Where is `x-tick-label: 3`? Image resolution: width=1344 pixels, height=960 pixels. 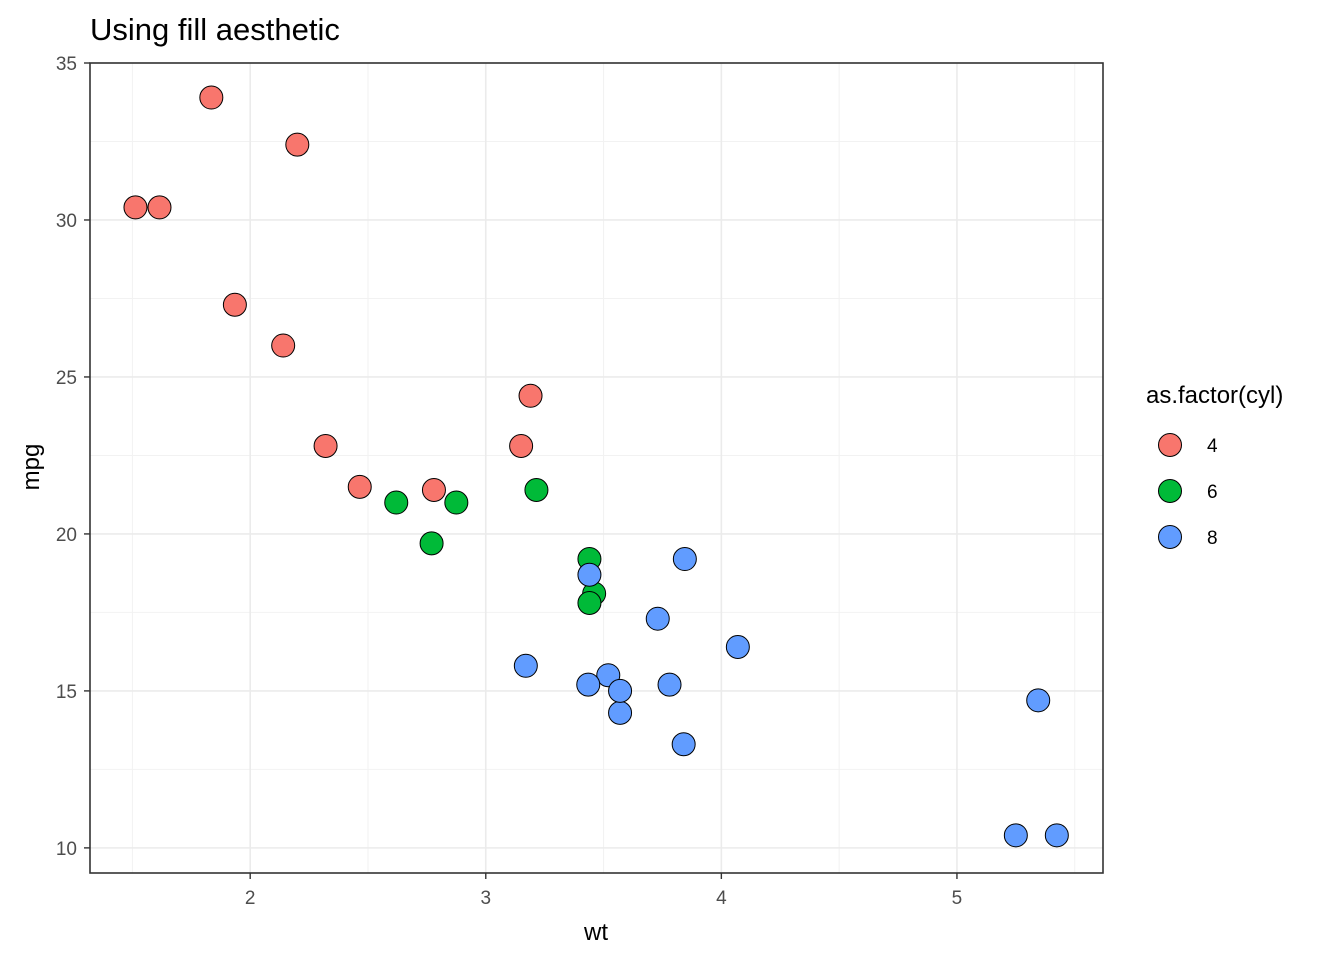
x-tick-label: 3 is located at coordinates (485, 898).